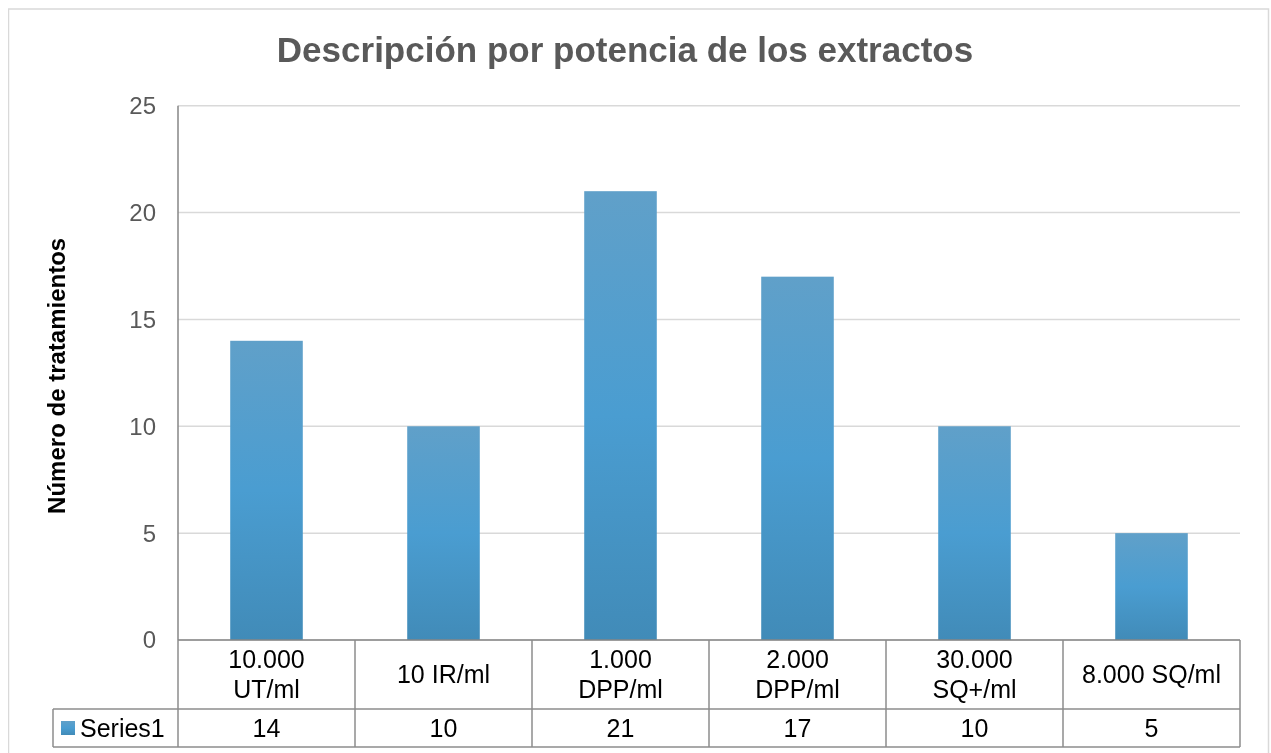 The width and height of the screenshot is (1271, 753). What do you see at coordinates (149, 533) in the screenshot?
I see `y-tick-label: 5` at bounding box center [149, 533].